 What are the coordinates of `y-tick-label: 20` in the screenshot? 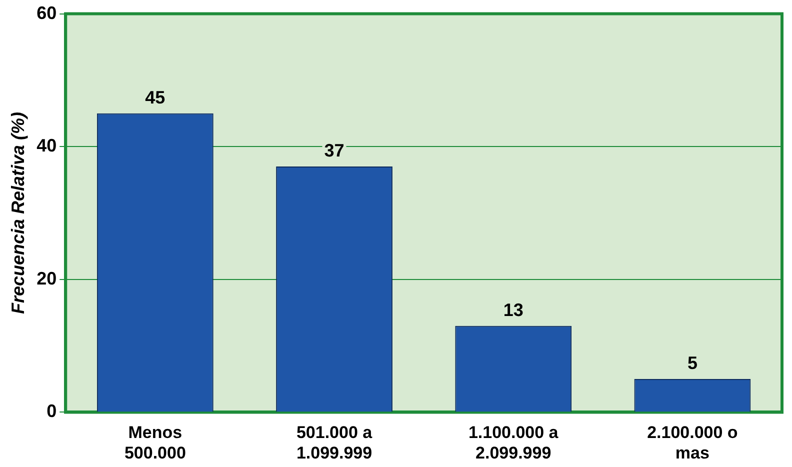 It's located at (46, 278).